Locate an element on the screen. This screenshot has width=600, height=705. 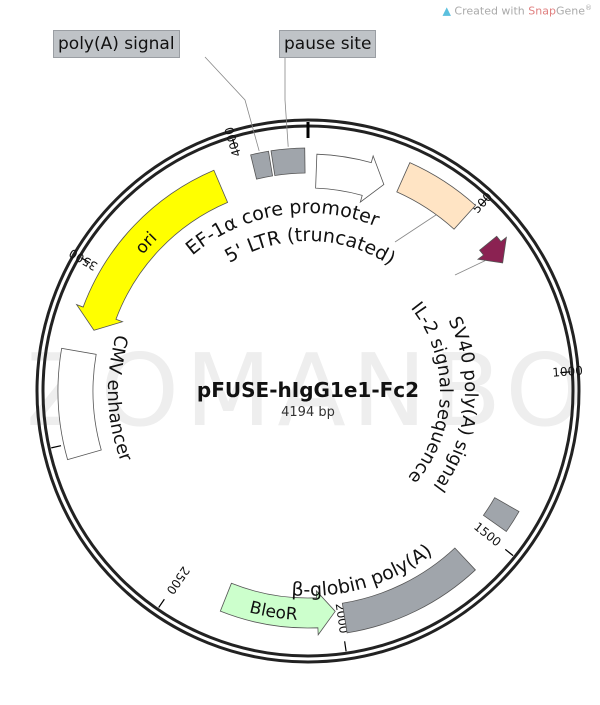
feature-cmv is located at coordinates (79, 404).